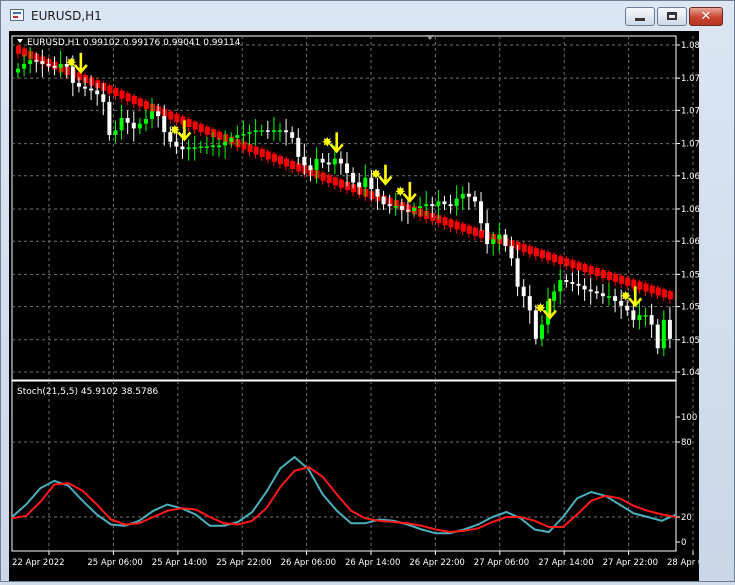 Image resolution: width=735 pixels, height=585 pixels. I want to click on minimize-button, so click(640, 16).